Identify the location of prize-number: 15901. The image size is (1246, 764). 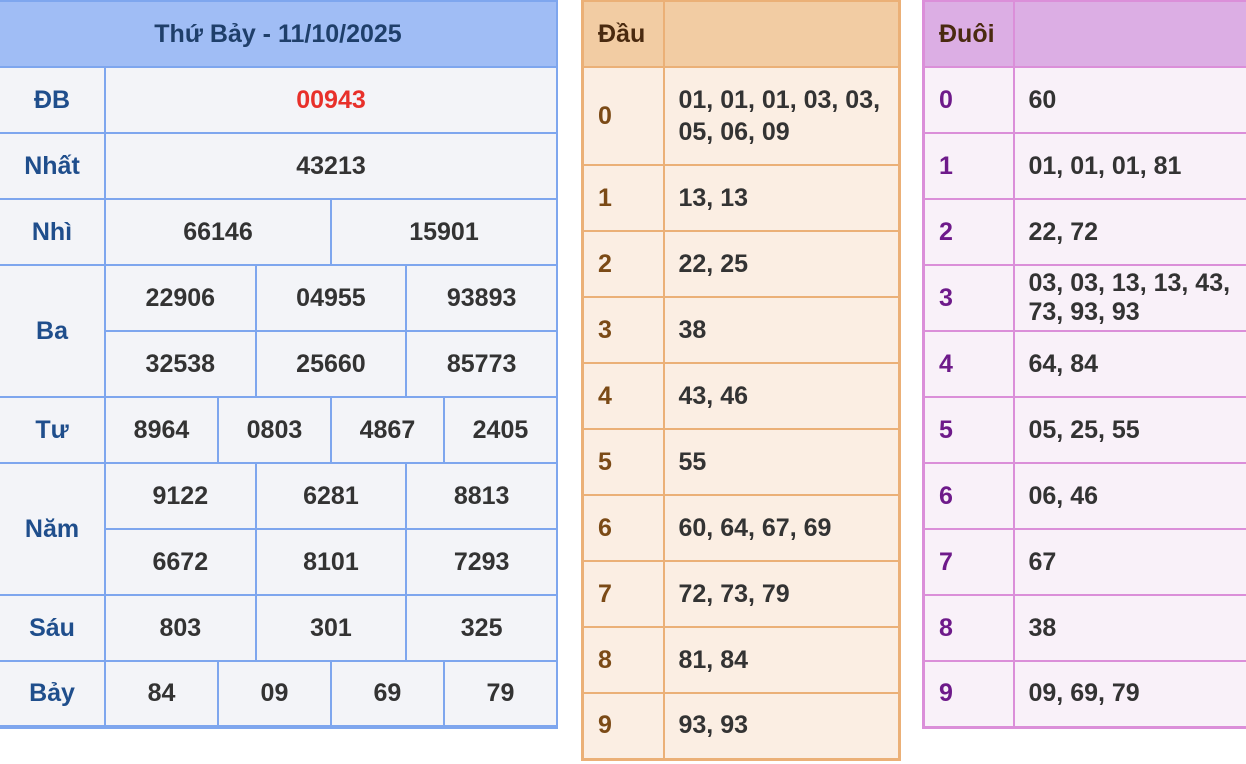
(444, 232).